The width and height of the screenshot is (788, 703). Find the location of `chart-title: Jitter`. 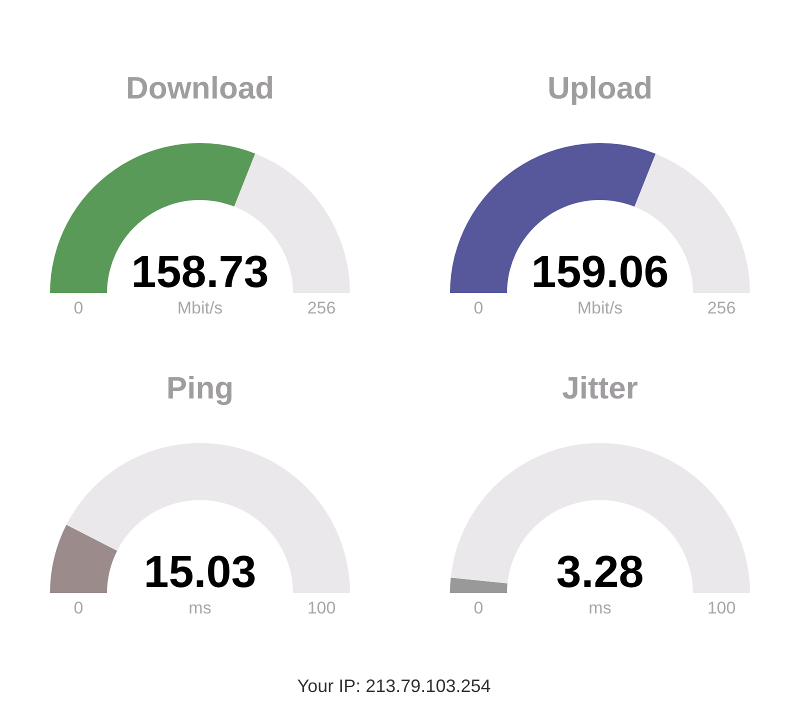

chart-title: Jitter is located at coordinates (600, 388).